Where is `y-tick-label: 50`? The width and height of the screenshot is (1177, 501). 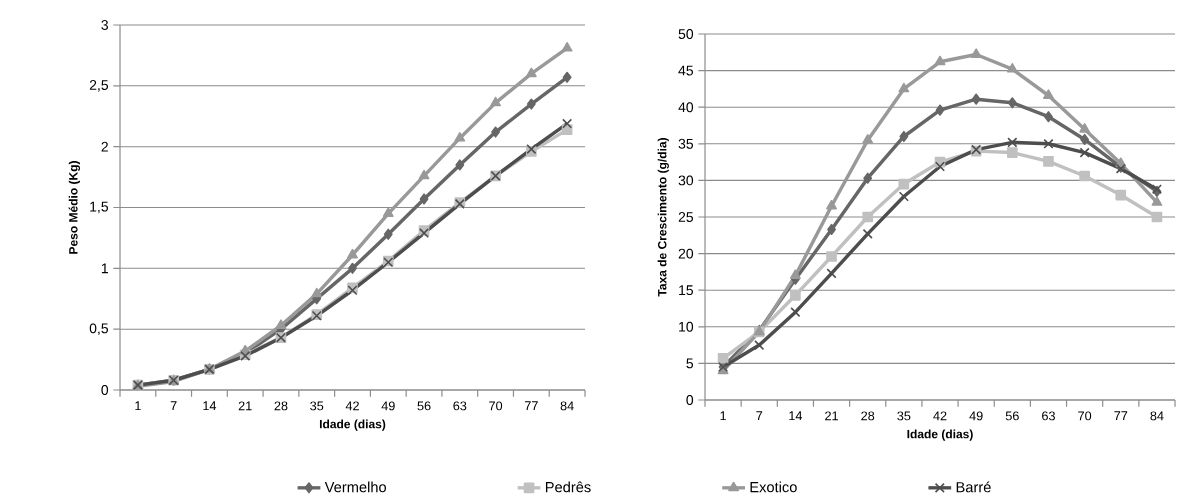 y-tick-label: 50 is located at coordinates (686, 34).